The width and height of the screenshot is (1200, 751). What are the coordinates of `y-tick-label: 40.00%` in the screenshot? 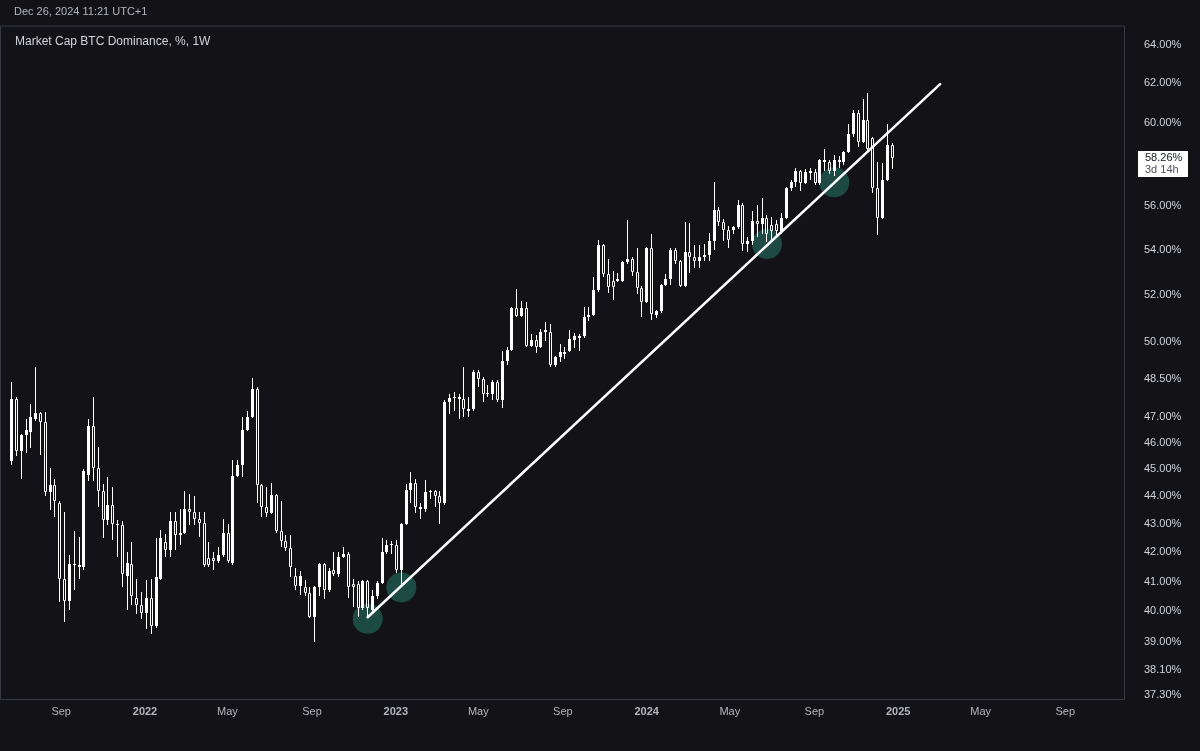 It's located at (1163, 610).